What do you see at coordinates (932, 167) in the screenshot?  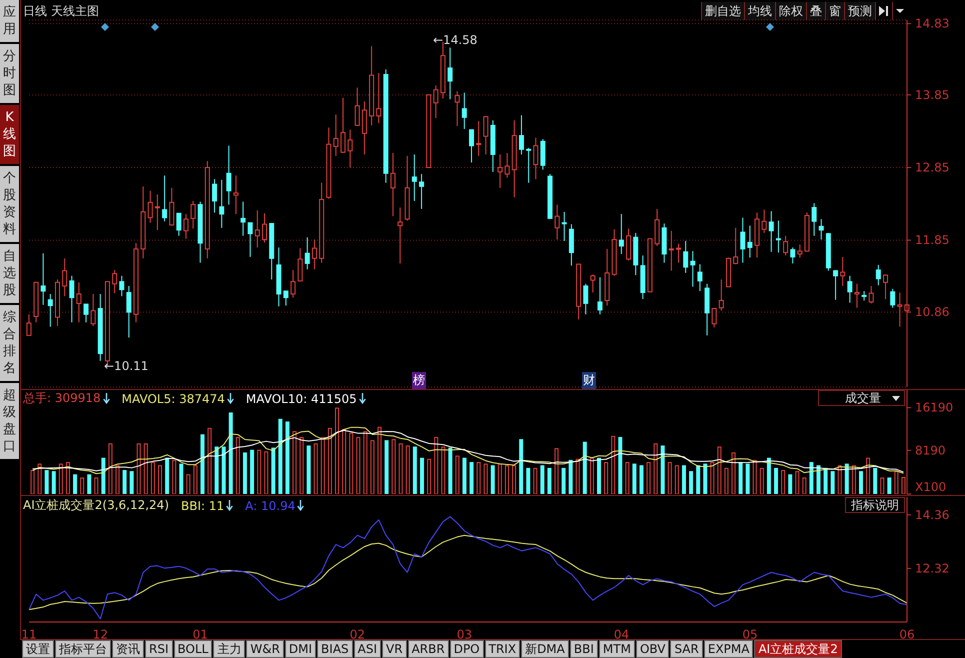 I see `y-tick-label: 12.85` at bounding box center [932, 167].